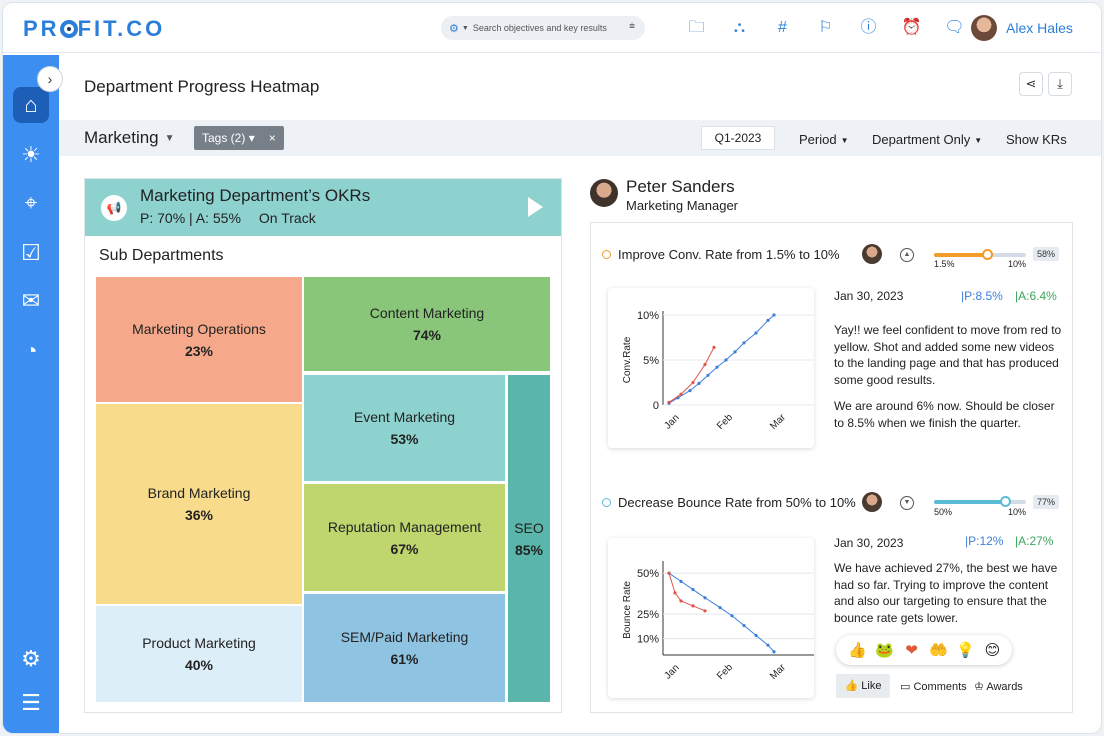 The height and width of the screenshot is (736, 1104). I want to click on filter-icon: ⩧, so click(632, 26).